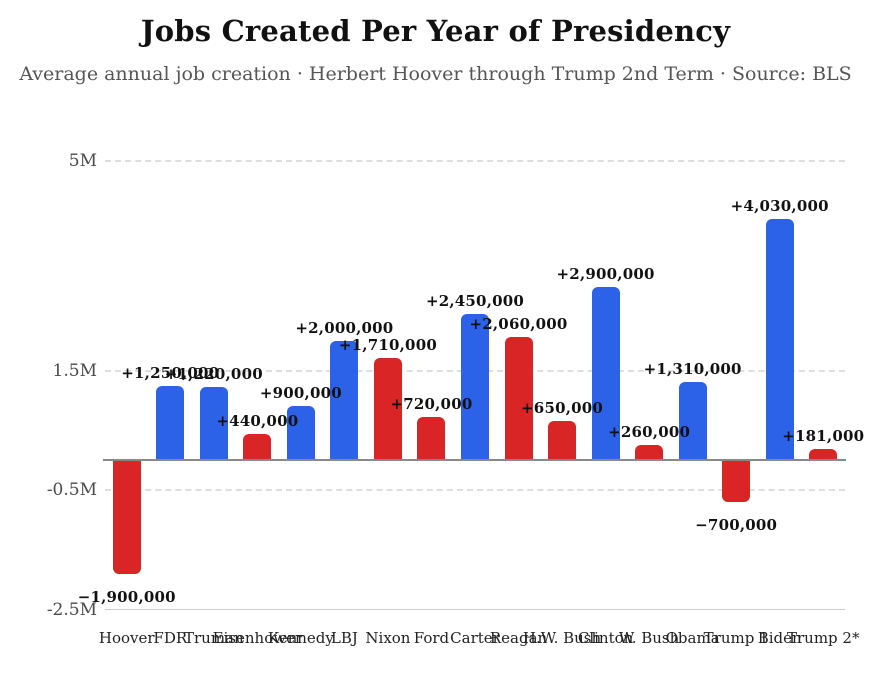  I want to click on x-axis-label: Biden, so click(779, 638).